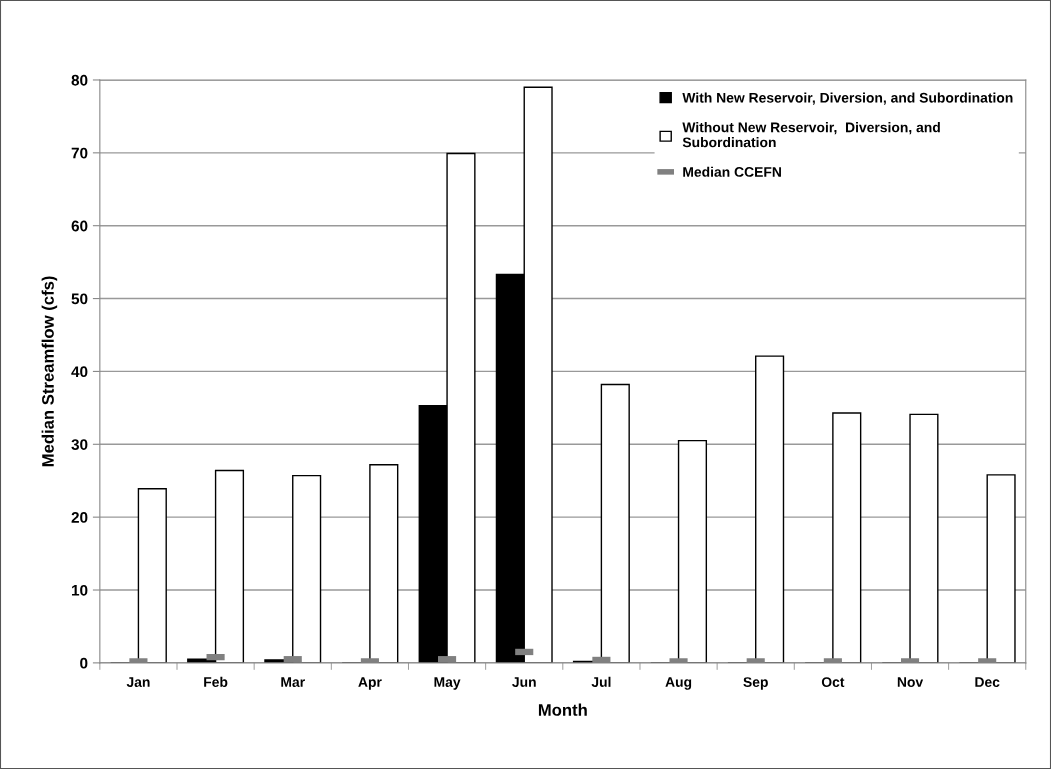  Describe the element at coordinates (293, 682) in the screenshot. I see `x-tick-label: Mar` at that location.